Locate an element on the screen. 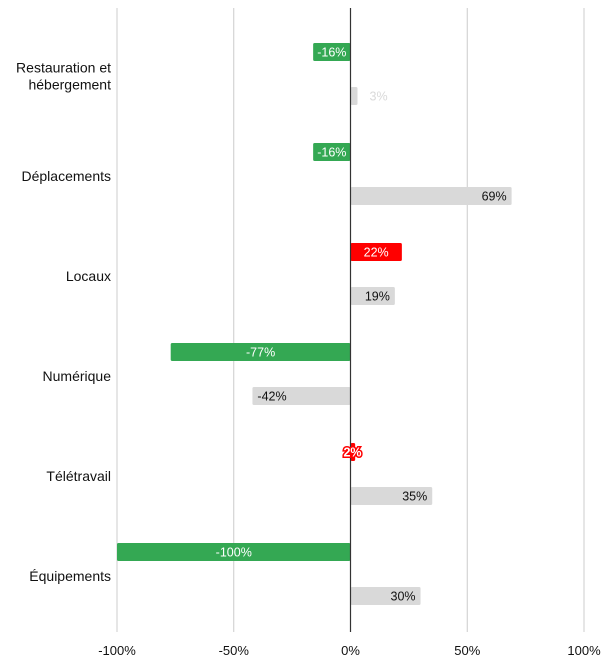  category-label-3: Numérique is located at coordinates (77, 376).